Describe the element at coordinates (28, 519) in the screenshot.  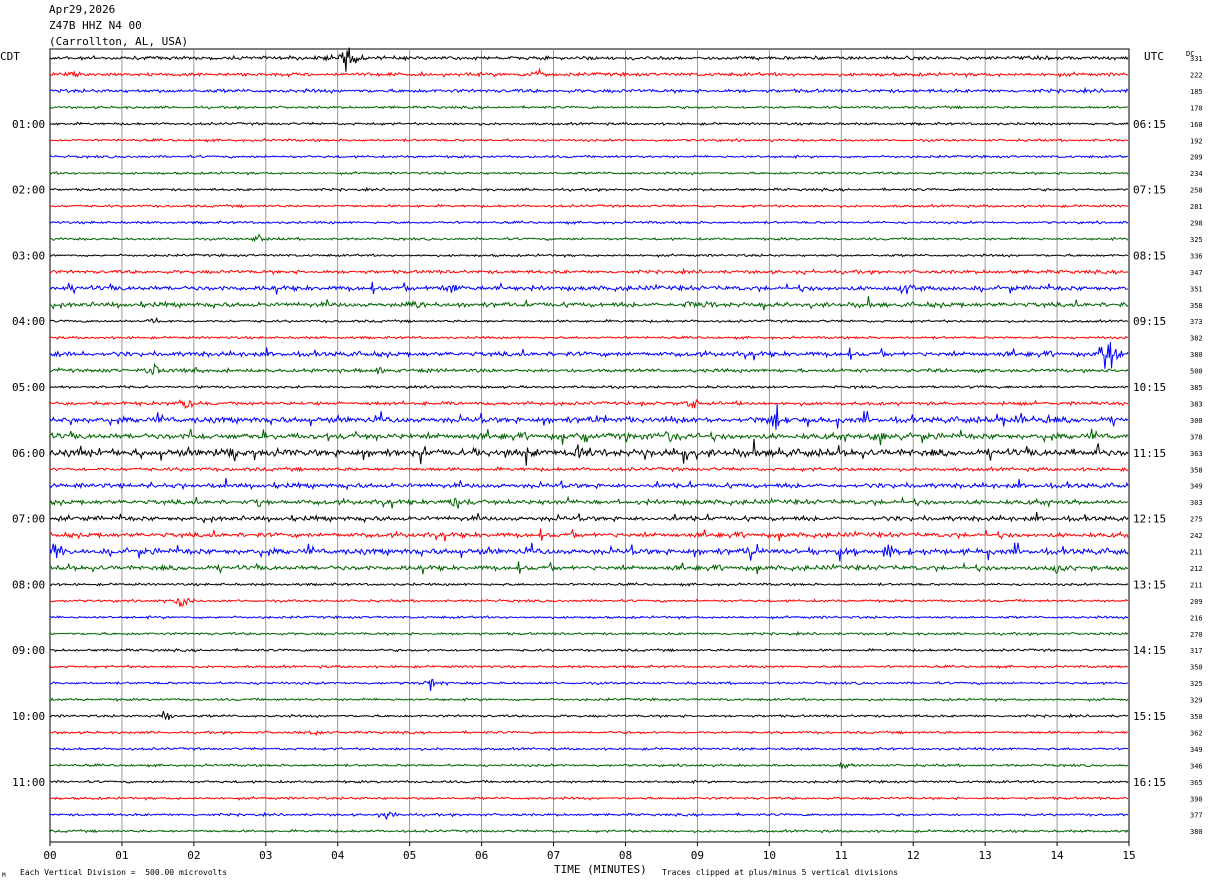
I see `left-time-label: 07:00` at that location.